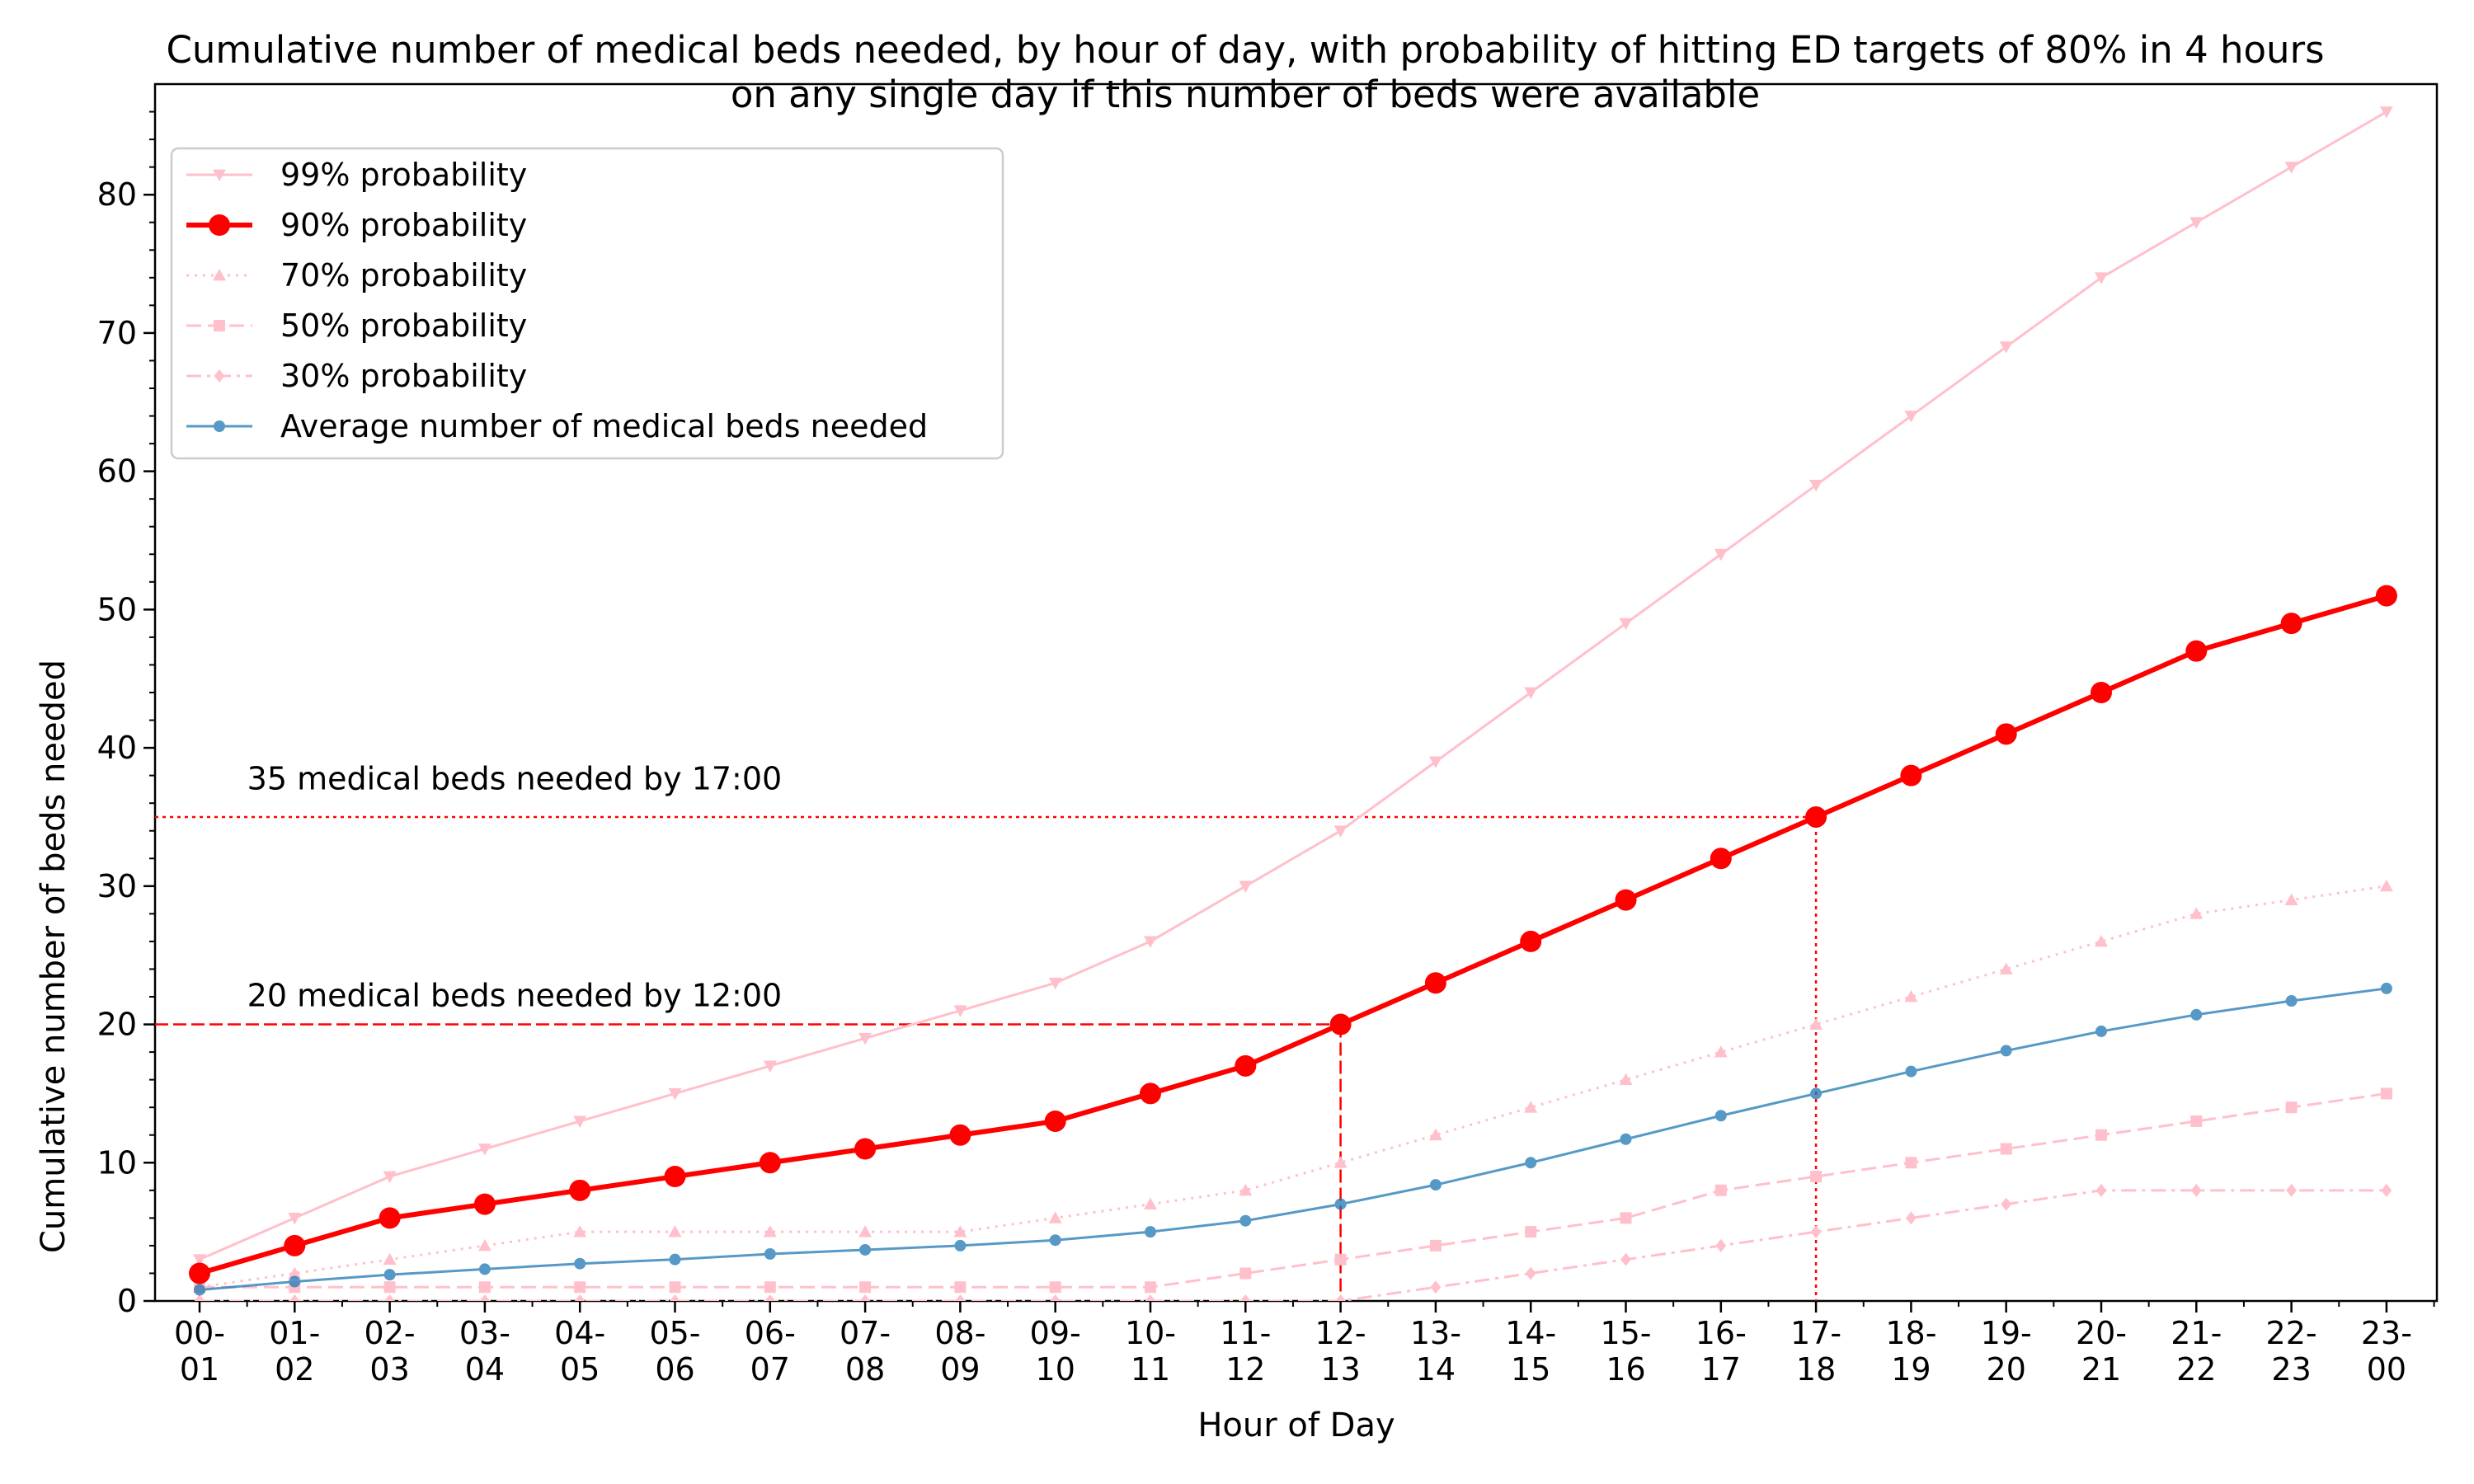 The image size is (2474, 1484). I want to click on x-tick-label: 04-, so click(579, 1333).